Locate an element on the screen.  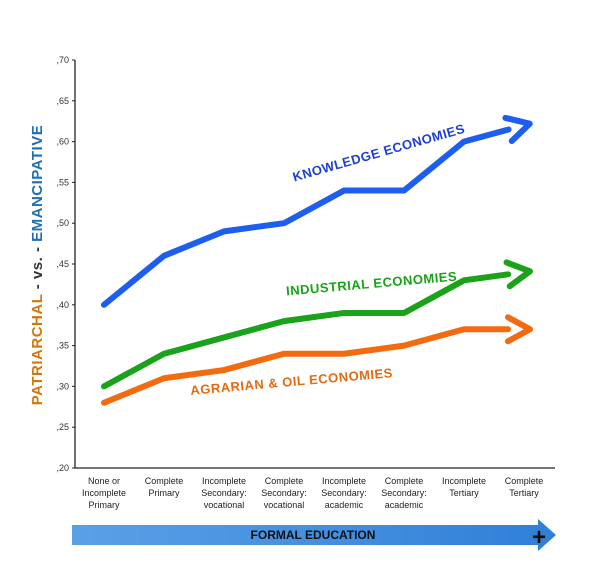
x-category-label: Complete Secondary: vocational is located at coordinates (284, 493).